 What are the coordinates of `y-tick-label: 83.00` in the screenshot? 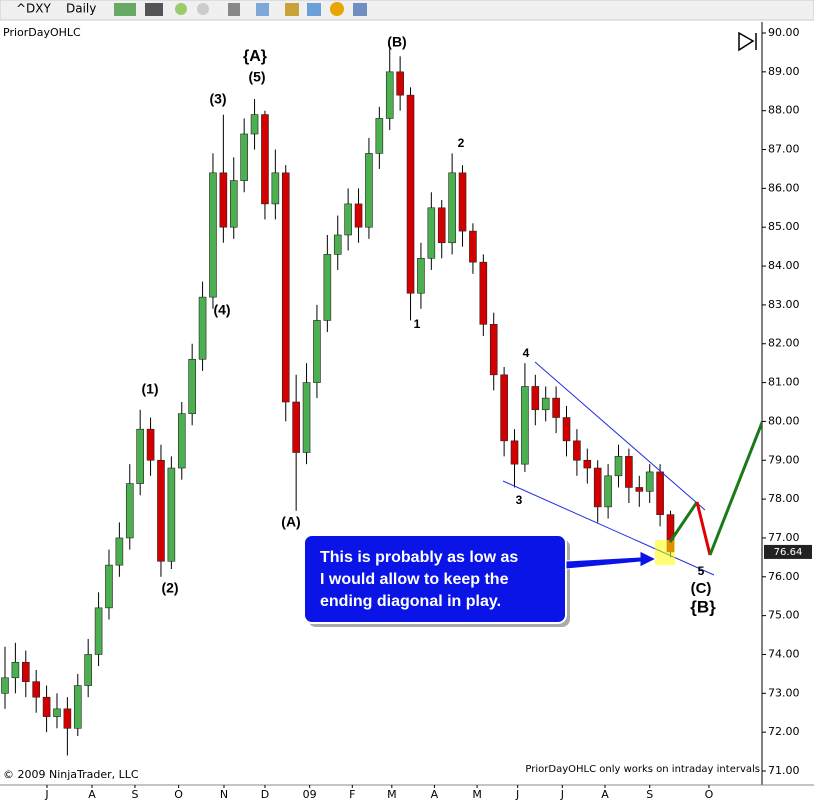 It's located at (784, 304).